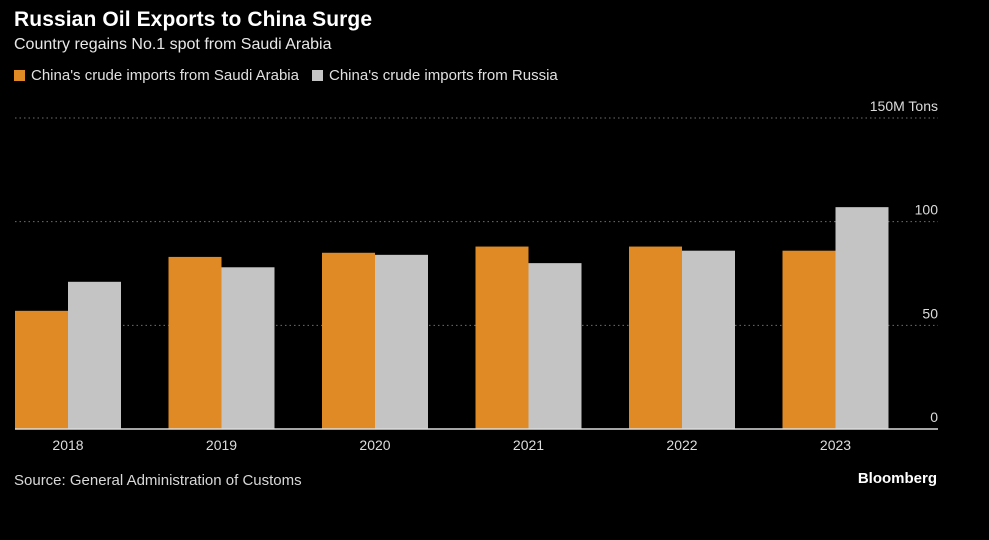  What do you see at coordinates (19, 75) in the screenshot?
I see `legend-swatch-saudi` at bounding box center [19, 75].